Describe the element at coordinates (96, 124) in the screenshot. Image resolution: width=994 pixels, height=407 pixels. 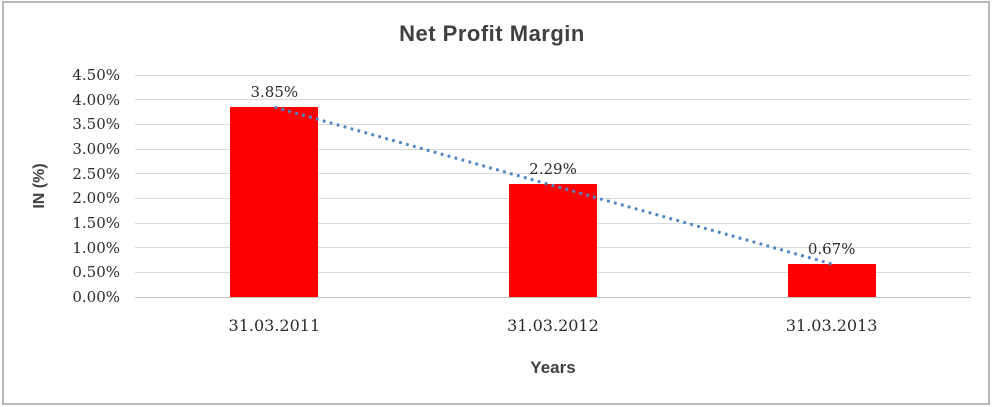
I see `y-axis-tick-label: 3.50%` at that location.